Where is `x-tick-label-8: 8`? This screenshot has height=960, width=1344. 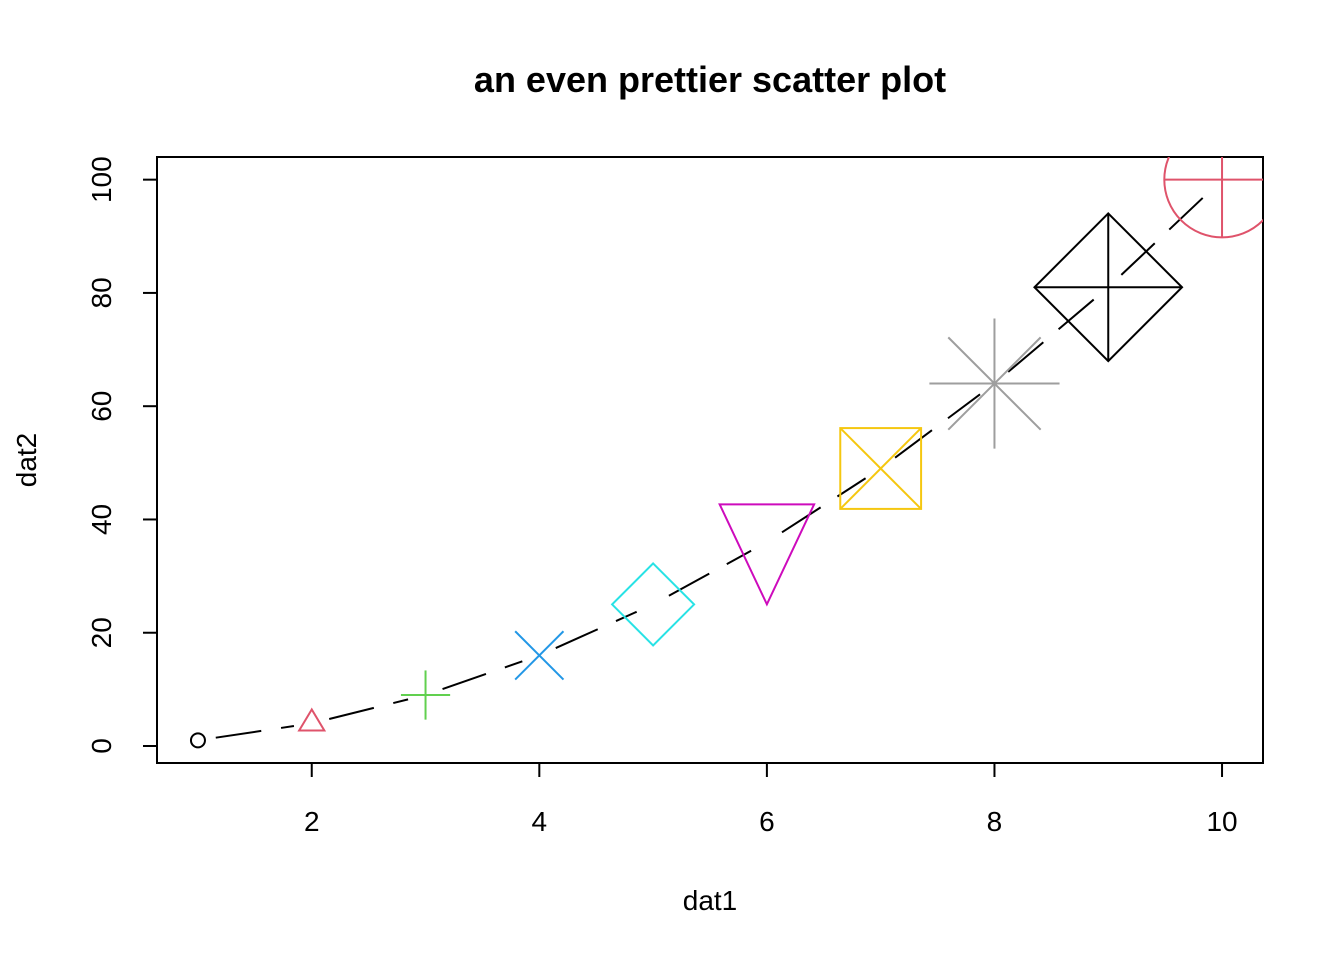 x-tick-label-8: 8 is located at coordinates (995, 821).